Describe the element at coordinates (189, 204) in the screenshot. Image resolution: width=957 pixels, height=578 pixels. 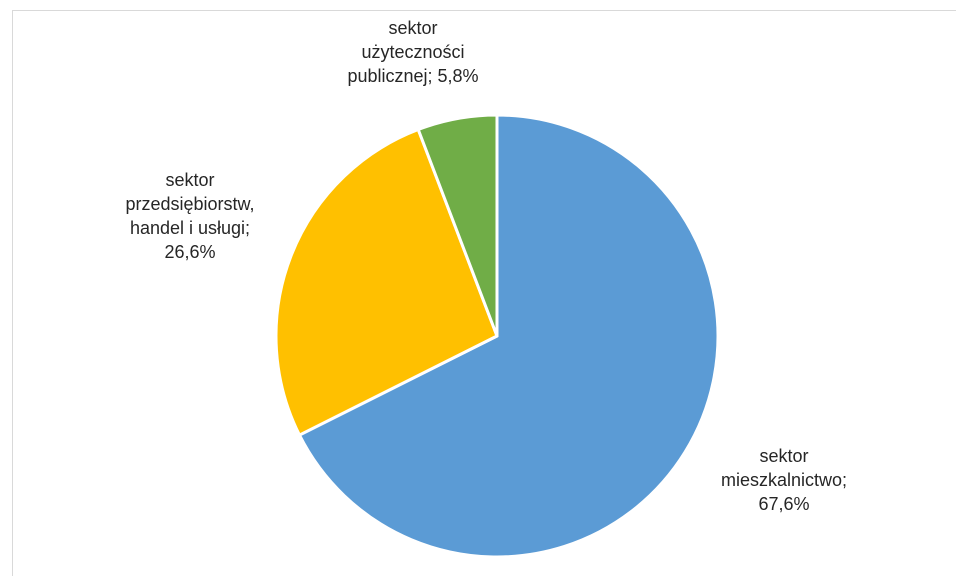
I see `data-label-2-line-2: przedsiębiorstw,` at that location.